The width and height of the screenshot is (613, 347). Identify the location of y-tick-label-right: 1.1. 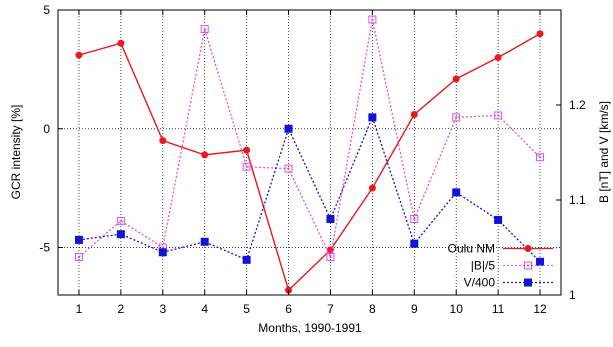
(577, 200).